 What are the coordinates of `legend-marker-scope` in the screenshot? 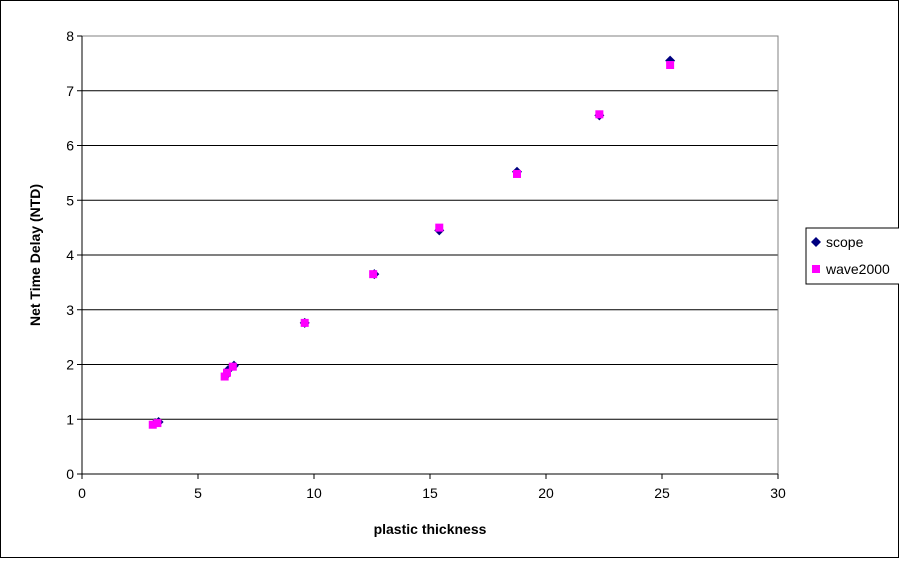 It's located at (816, 242).